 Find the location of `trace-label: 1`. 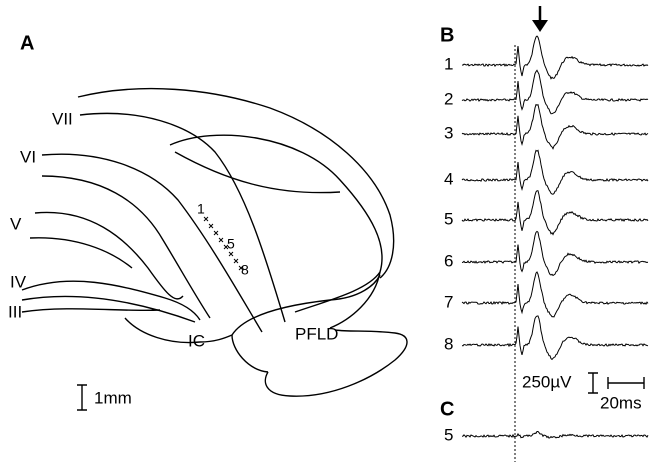

trace-label: 1 is located at coordinates (448, 63).